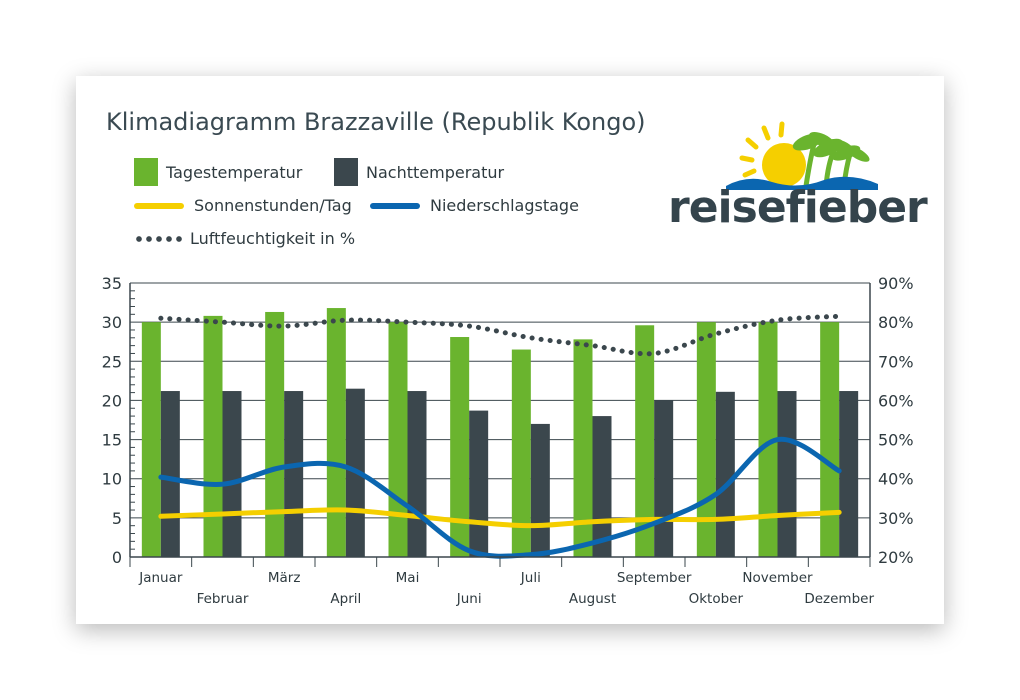 The height and width of the screenshot is (700, 1020). Describe the element at coordinates (896, 518) in the screenshot. I see `y-right-tick-label: 30%` at that location.